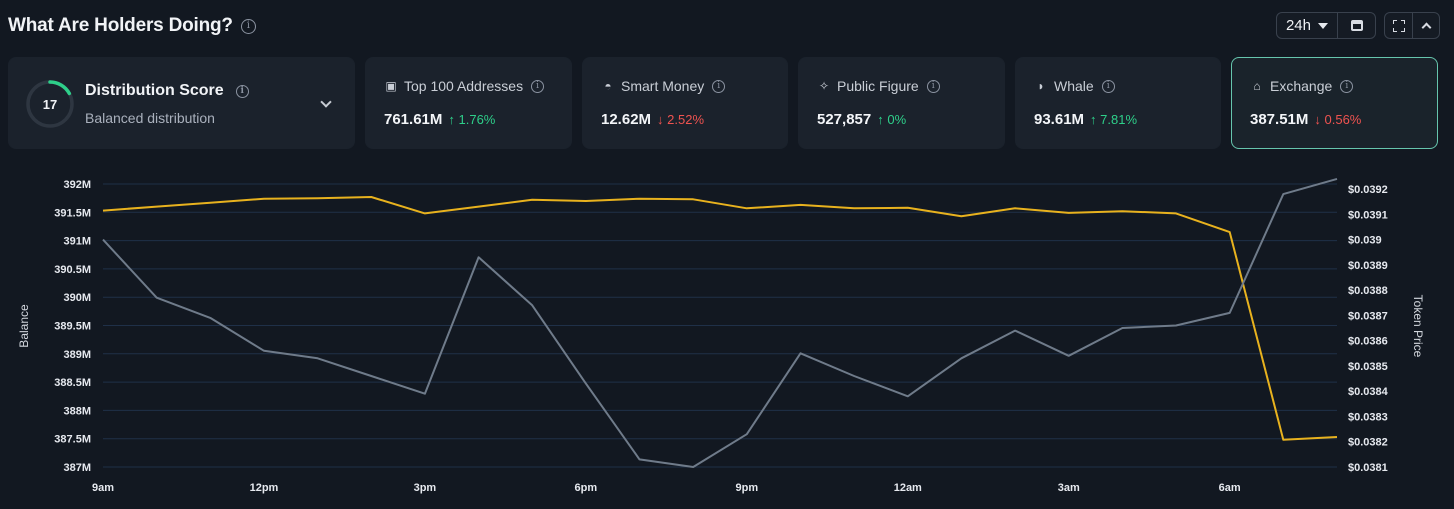  Describe the element at coordinates (72, 270) in the screenshot. I see `y-tick-label-left: 390.5M` at that location.